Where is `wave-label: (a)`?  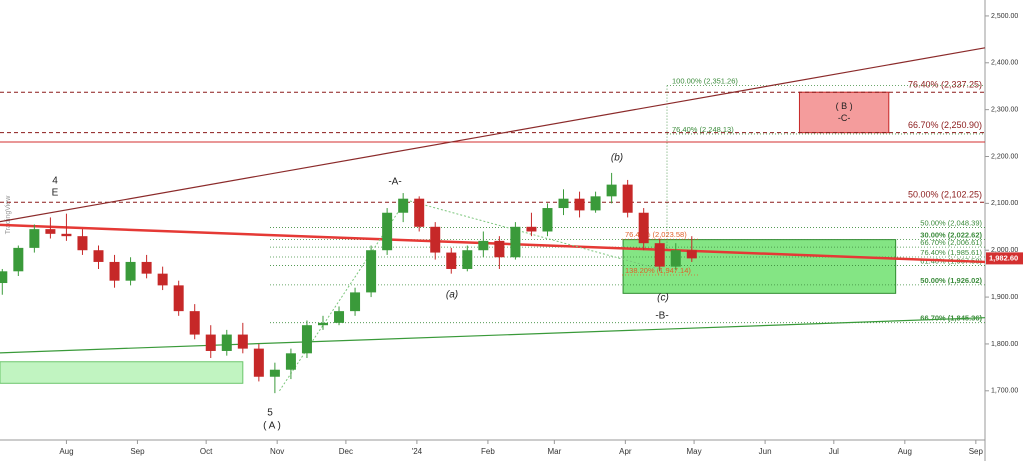
wave-label: (a) is located at coordinates (452, 295).